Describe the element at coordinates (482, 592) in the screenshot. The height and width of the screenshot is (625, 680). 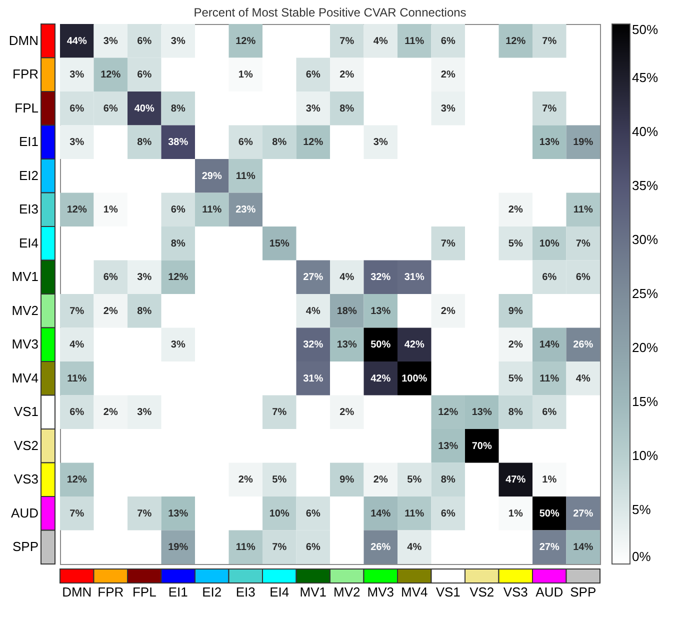
I see `x-tick-label: VS2` at that location.